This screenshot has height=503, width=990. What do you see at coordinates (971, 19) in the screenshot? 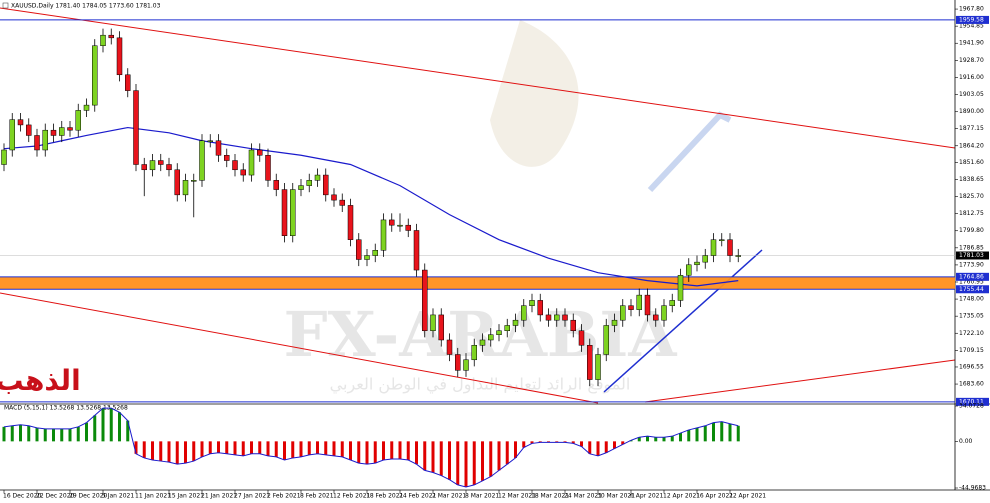
I see `level-label: 1959.58` at bounding box center [971, 19].